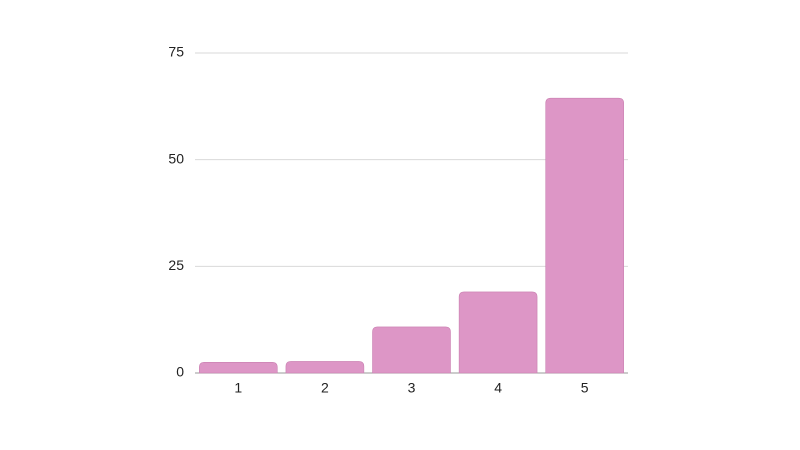 Image resolution: width=800 pixels, height=450 pixels. I want to click on y-tick-label: 50, so click(176, 158).